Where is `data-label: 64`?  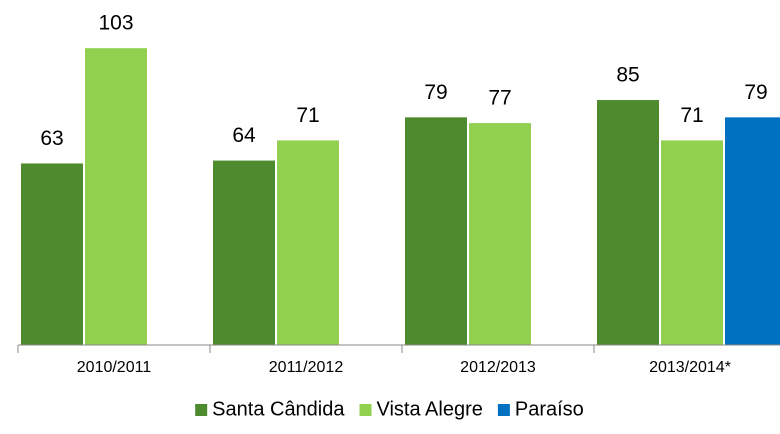 data-label: 64 is located at coordinates (244, 135).